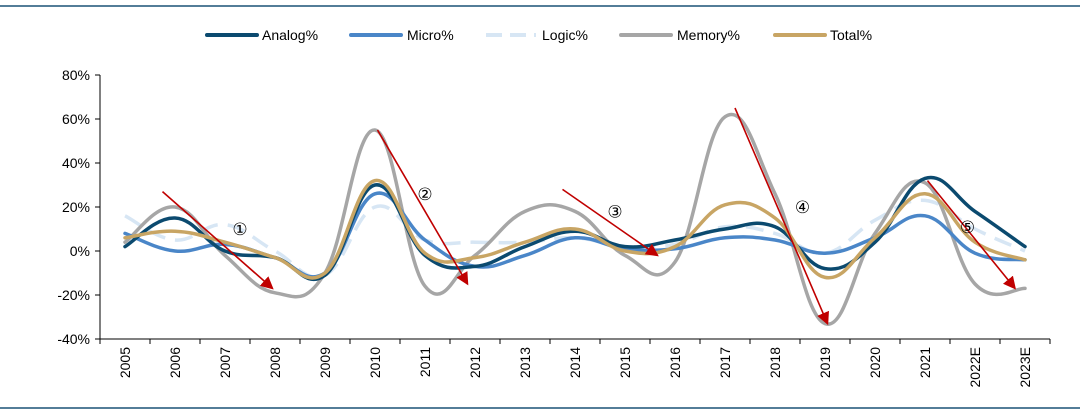 Image resolution: width=1080 pixels, height=415 pixels. Describe the element at coordinates (76, 119) in the screenshot. I see `y-tick-label: 60%` at that location.